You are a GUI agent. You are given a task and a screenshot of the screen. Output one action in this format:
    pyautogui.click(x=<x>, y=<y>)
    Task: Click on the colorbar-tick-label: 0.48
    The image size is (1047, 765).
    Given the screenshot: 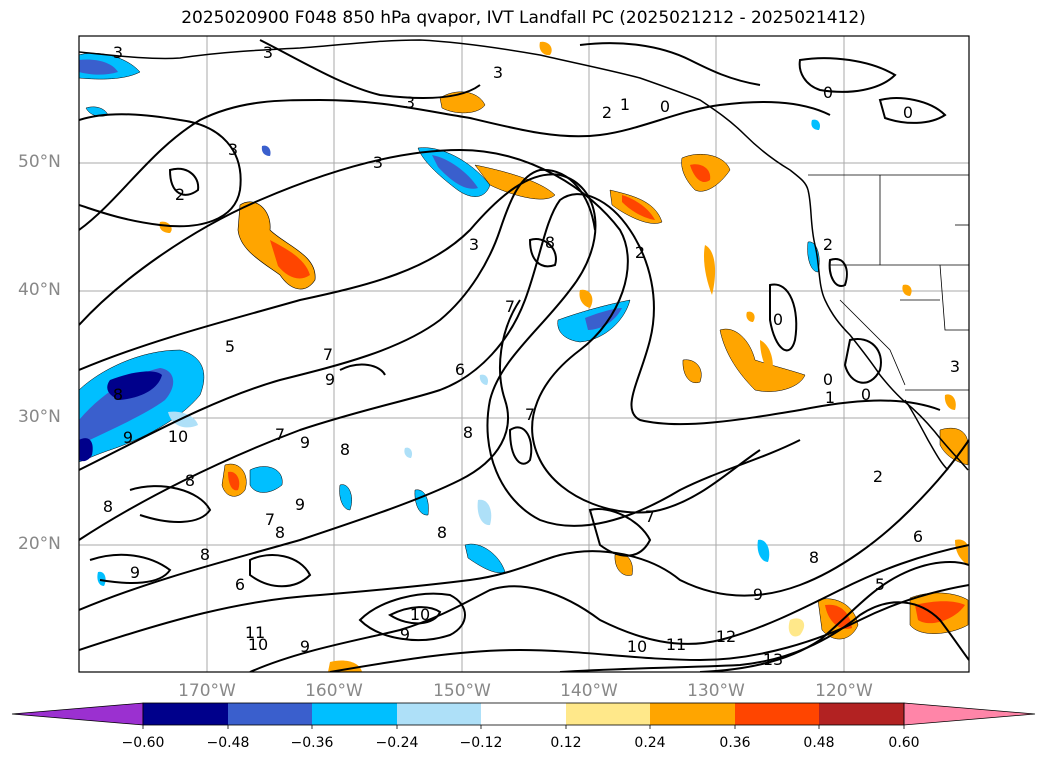 What is the action you would take?
    pyautogui.click(x=819, y=743)
    